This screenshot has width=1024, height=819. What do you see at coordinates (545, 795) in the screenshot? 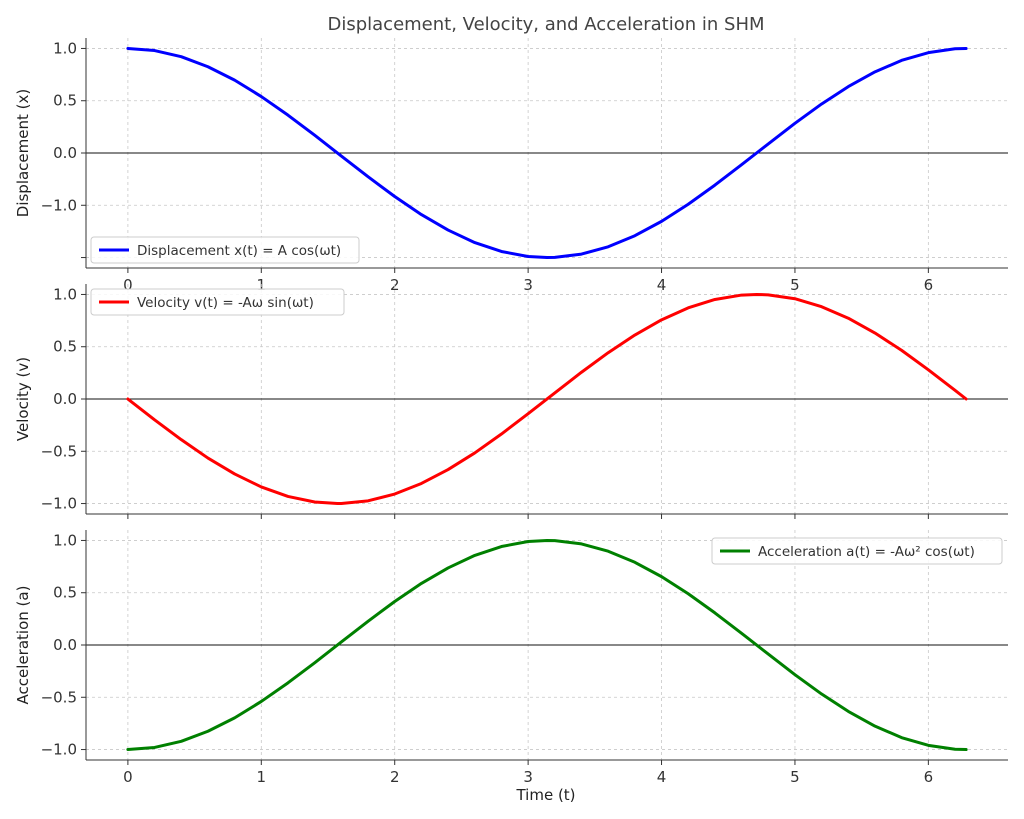
I see `x-axis-title: Time (t)` at bounding box center [545, 795].